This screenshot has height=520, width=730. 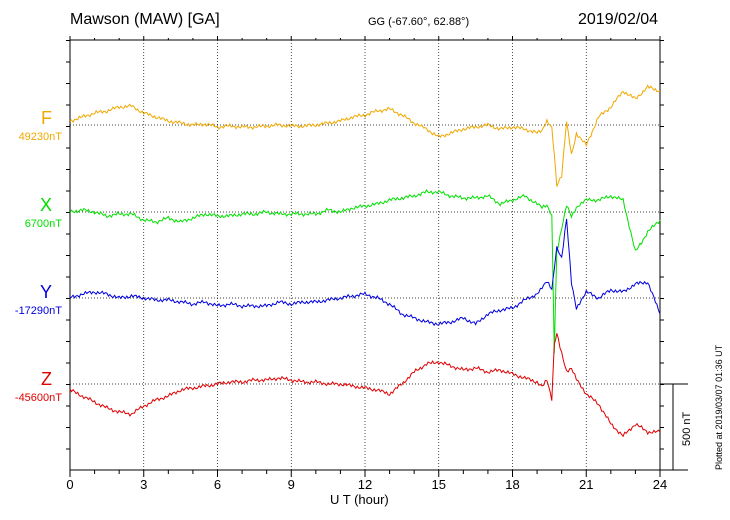 What do you see at coordinates (719, 407) in the screenshot?
I see `plotted-timestamp: Plotted at 2019/03/07 01:36 UT` at bounding box center [719, 407].